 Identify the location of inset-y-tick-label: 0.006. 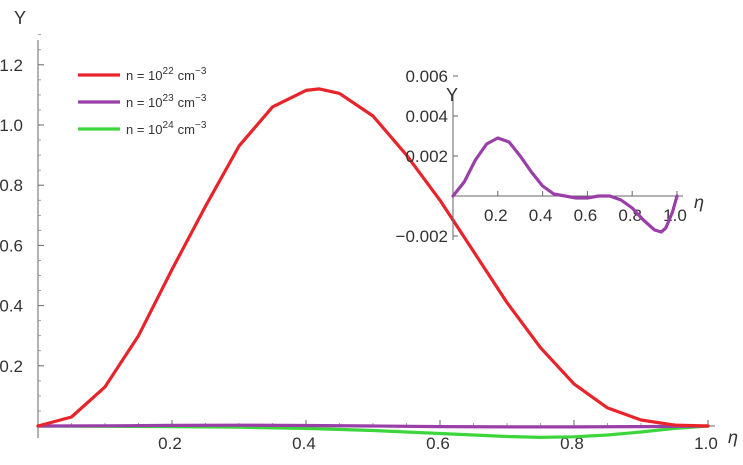
(426, 76).